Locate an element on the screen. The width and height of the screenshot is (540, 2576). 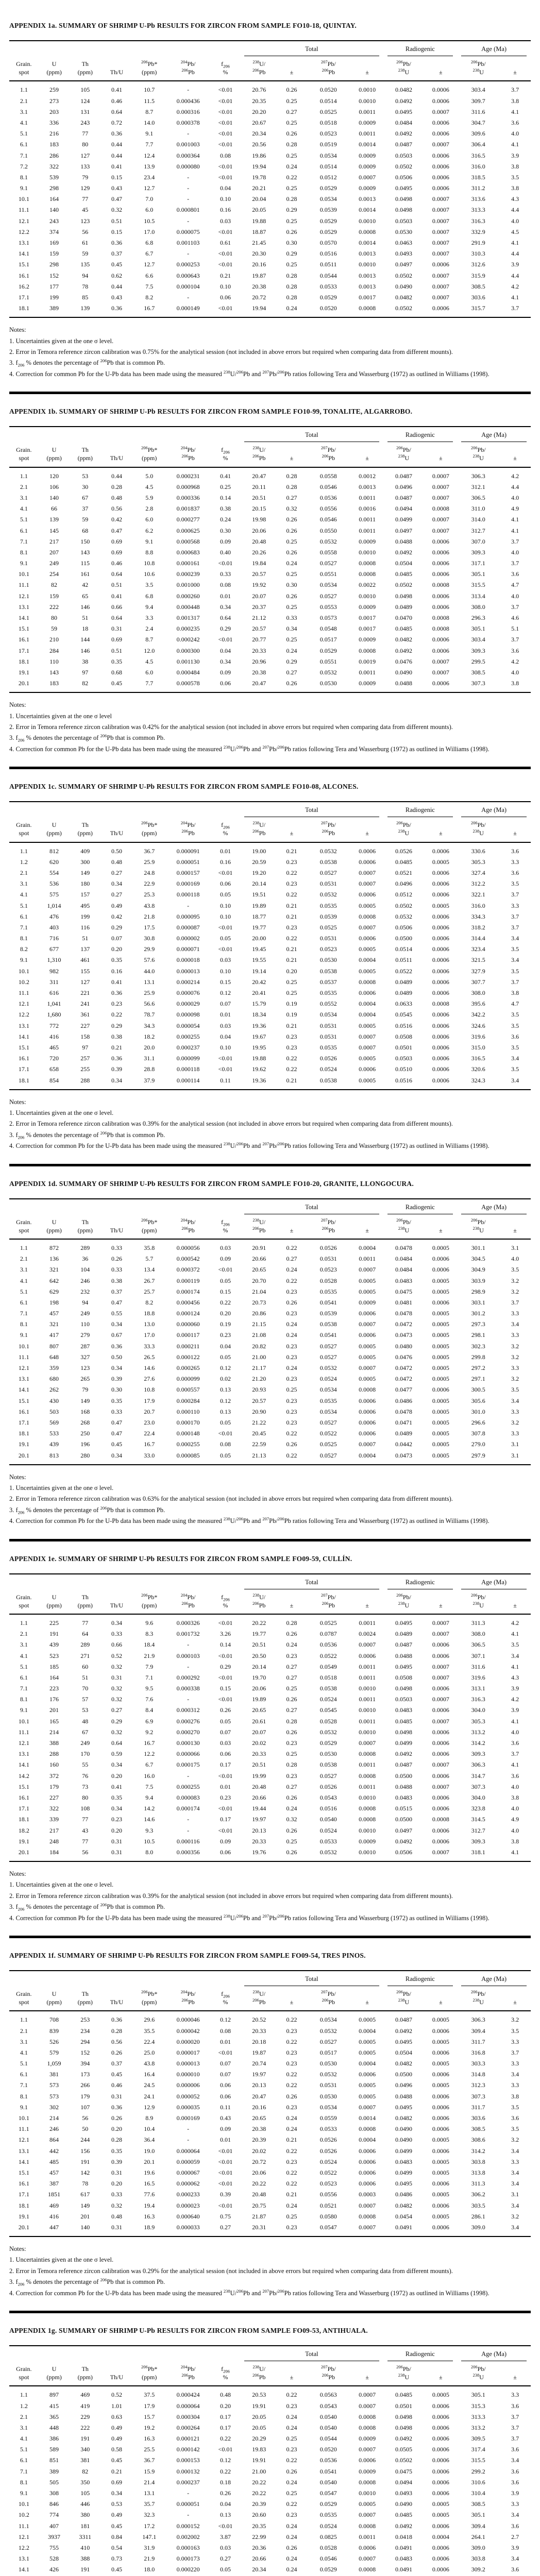
cell: 0.26 is located at coordinates (291, 231).